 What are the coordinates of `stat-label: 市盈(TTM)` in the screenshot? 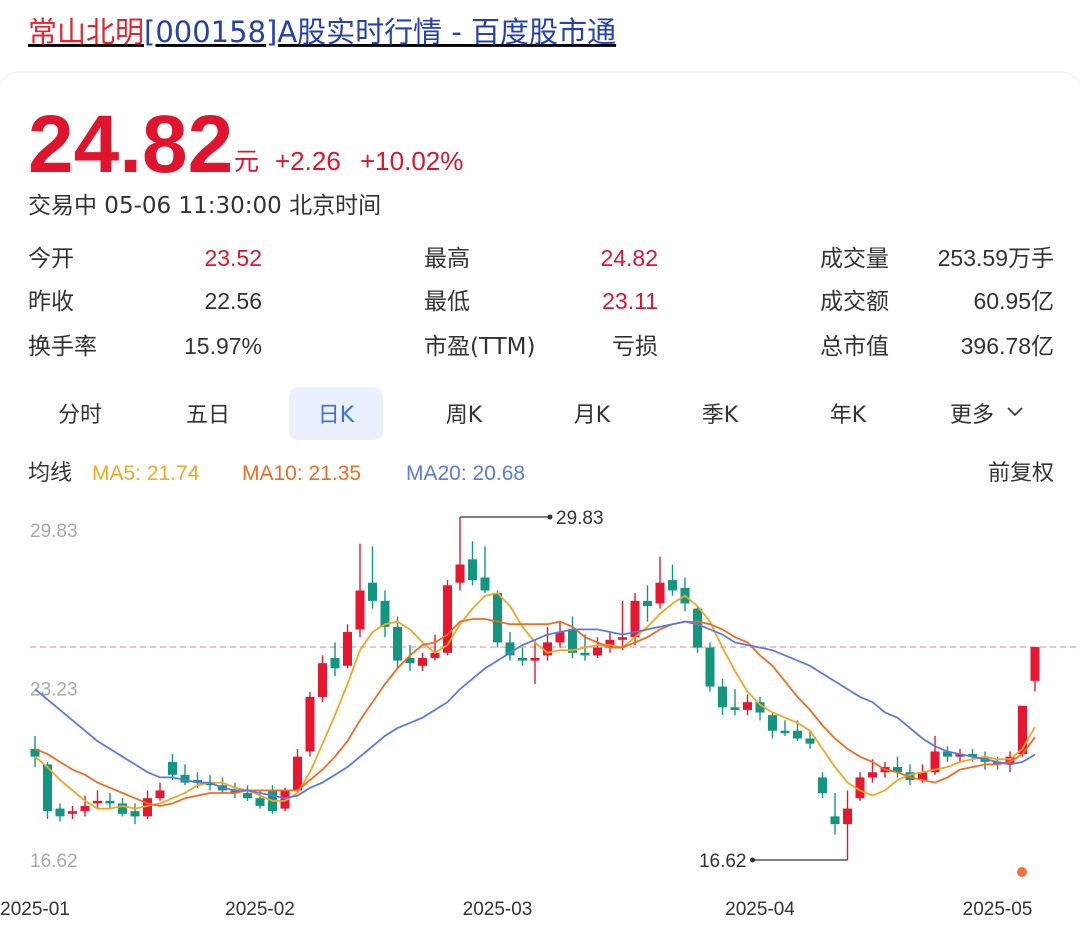 It's located at (480, 347).